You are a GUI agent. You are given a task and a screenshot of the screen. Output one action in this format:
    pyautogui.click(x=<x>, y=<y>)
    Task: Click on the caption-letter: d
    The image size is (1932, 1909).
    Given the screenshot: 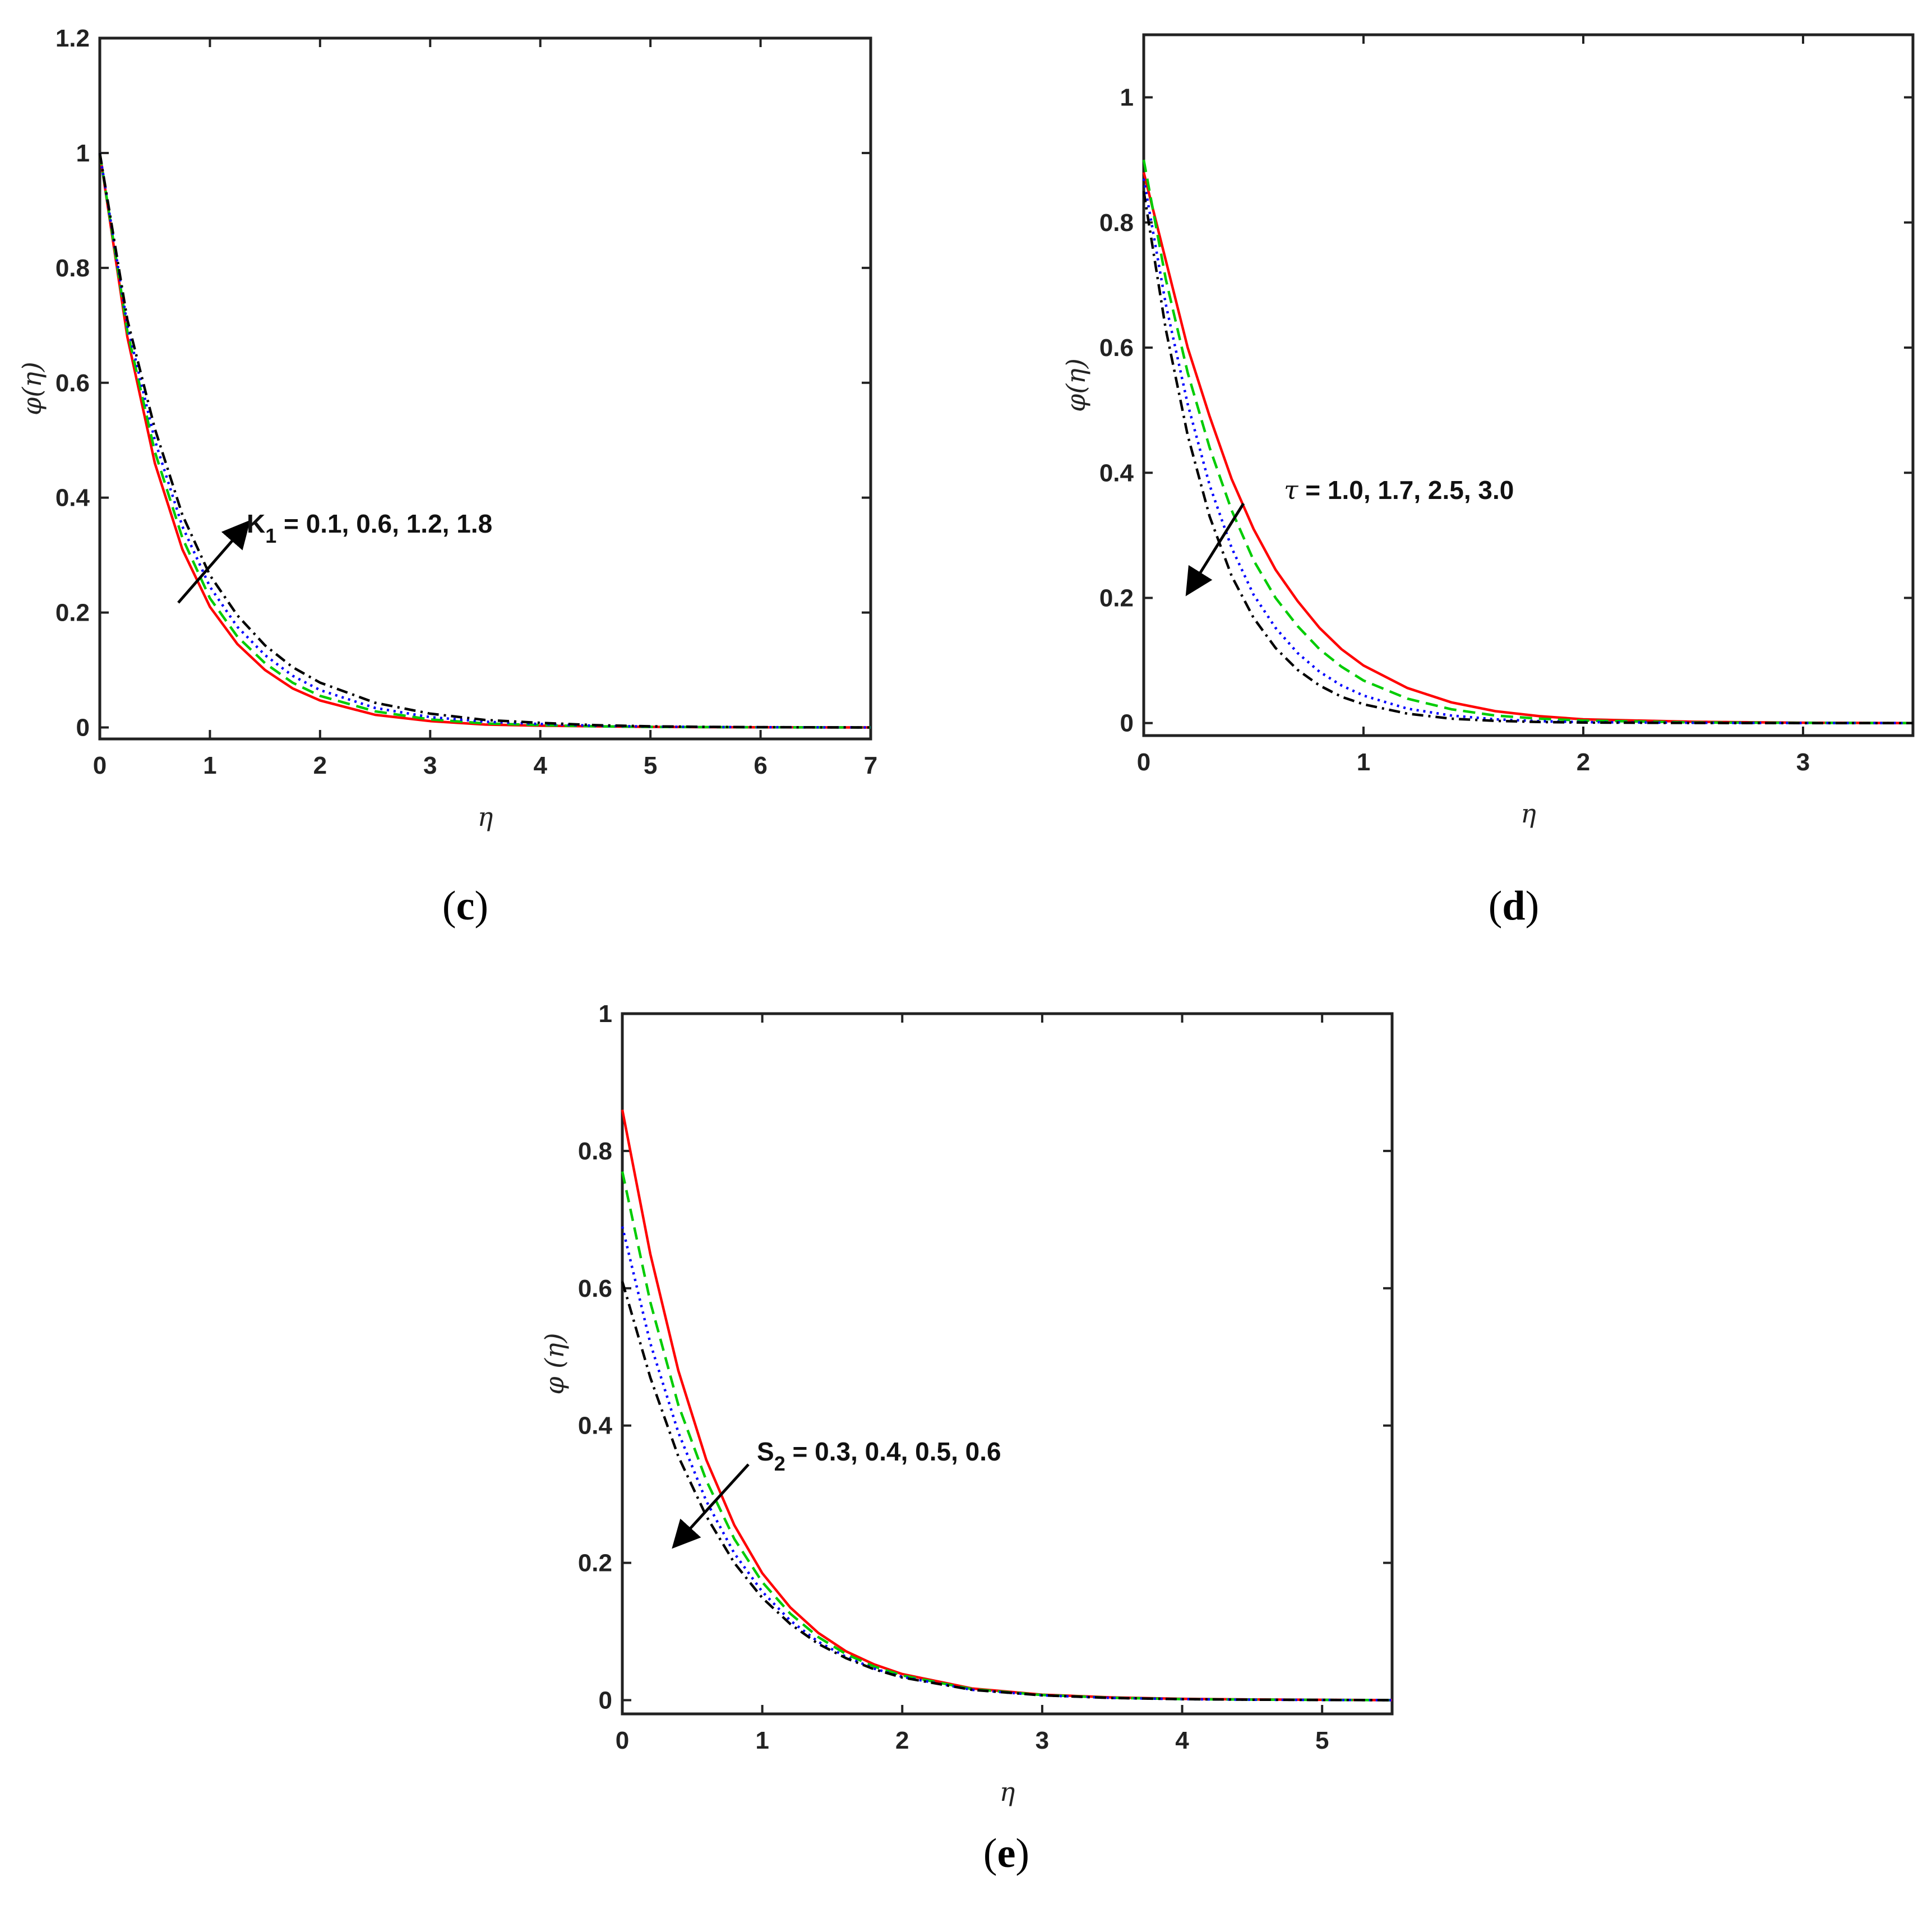 What is the action you would take?
    pyautogui.click(x=1513, y=906)
    